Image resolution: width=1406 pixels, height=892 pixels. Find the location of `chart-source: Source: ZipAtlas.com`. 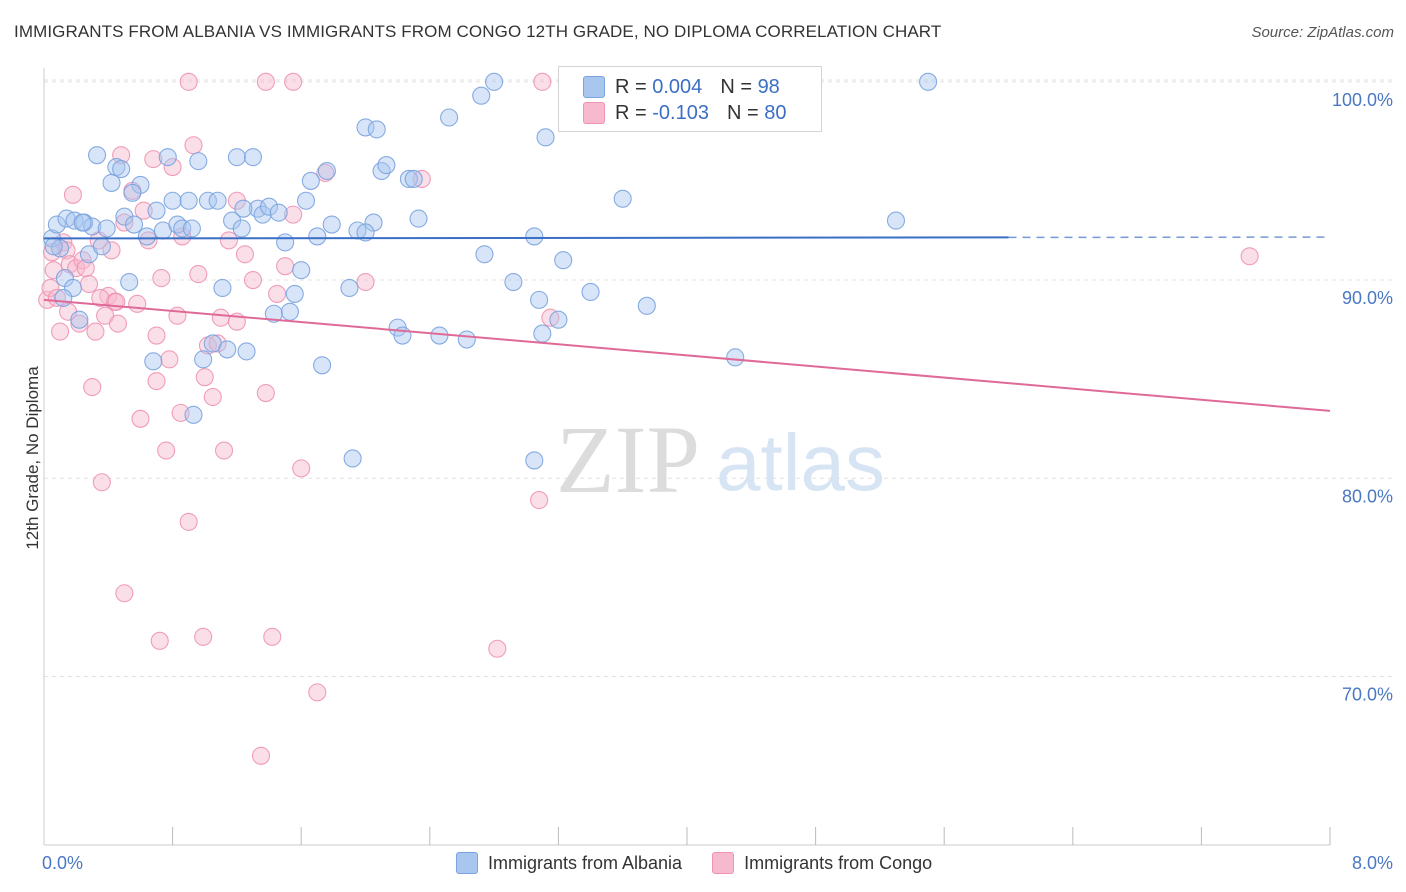

chart-source: Source: ZipAtlas.com is located at coordinates (1322, 32).